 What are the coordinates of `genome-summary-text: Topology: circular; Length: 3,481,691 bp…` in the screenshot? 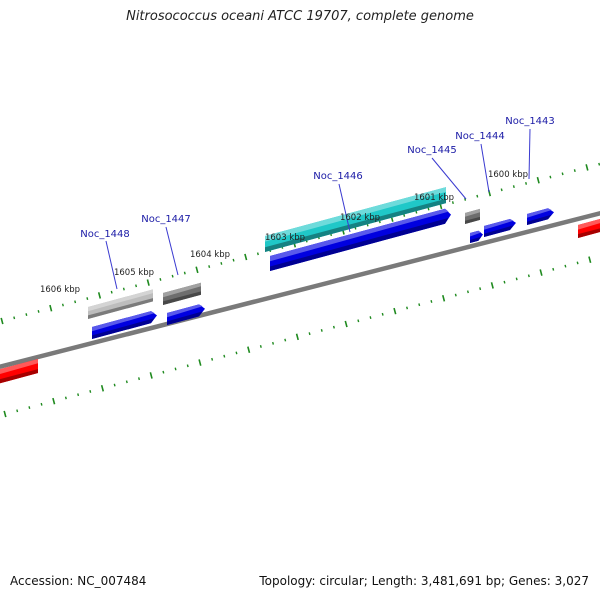 It's located at (424, 581).